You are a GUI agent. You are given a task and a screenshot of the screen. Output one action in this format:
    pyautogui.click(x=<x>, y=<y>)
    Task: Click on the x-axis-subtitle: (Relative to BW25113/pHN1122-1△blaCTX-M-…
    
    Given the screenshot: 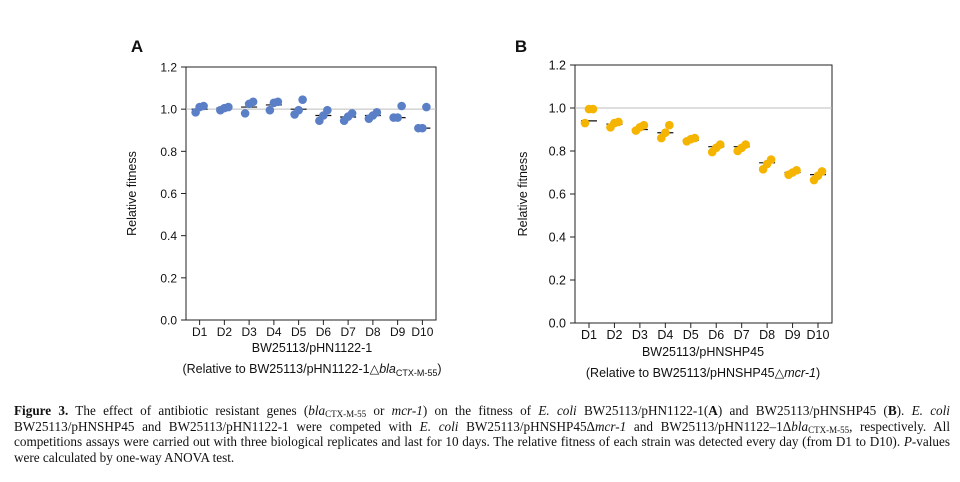 What is the action you would take?
    pyautogui.click(x=311, y=370)
    